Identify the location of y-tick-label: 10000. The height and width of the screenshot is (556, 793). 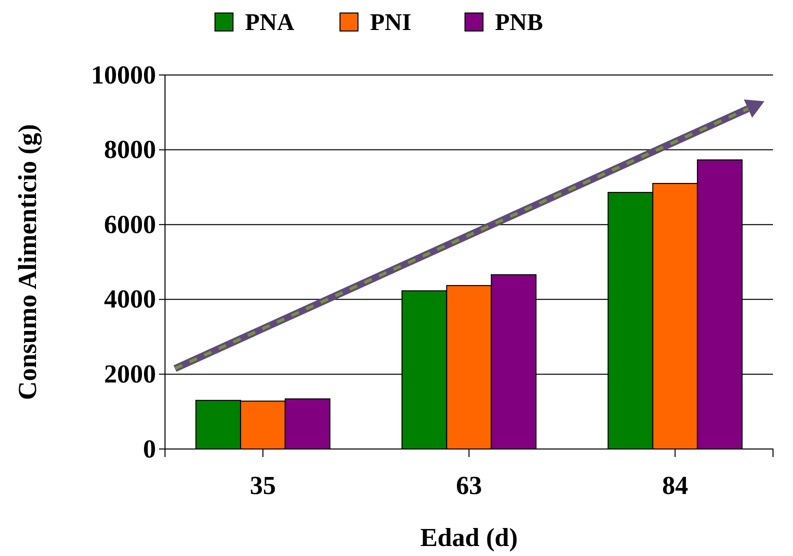
(123, 75).